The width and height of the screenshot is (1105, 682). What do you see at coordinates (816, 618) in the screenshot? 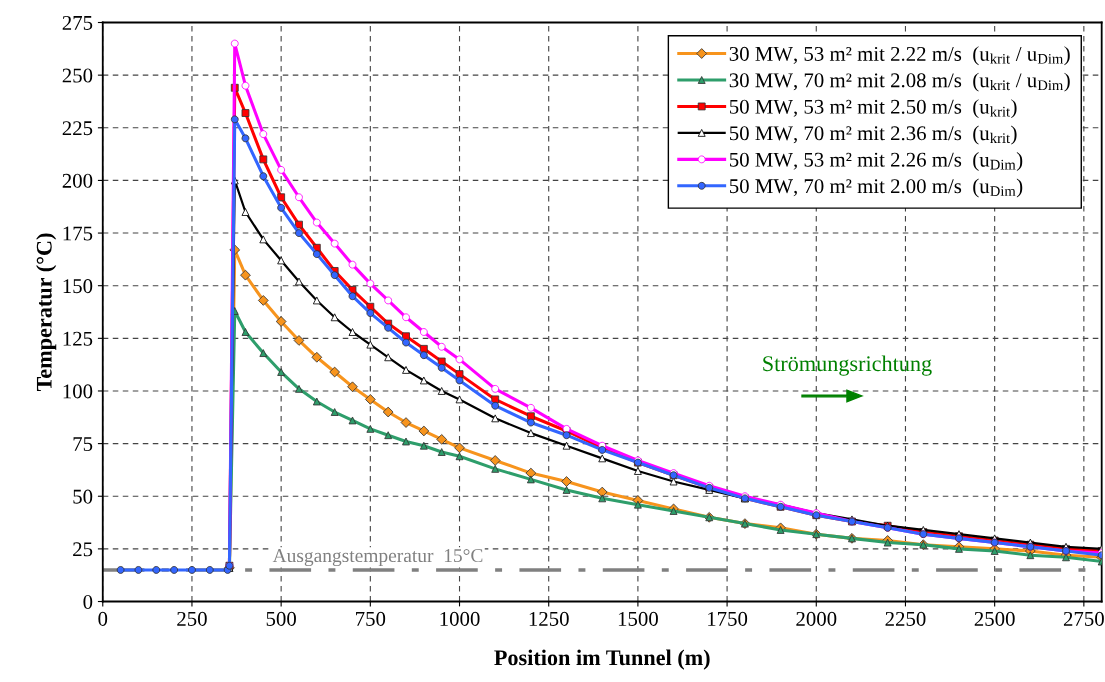
I see `x-tick-label: 2000` at bounding box center [816, 618].